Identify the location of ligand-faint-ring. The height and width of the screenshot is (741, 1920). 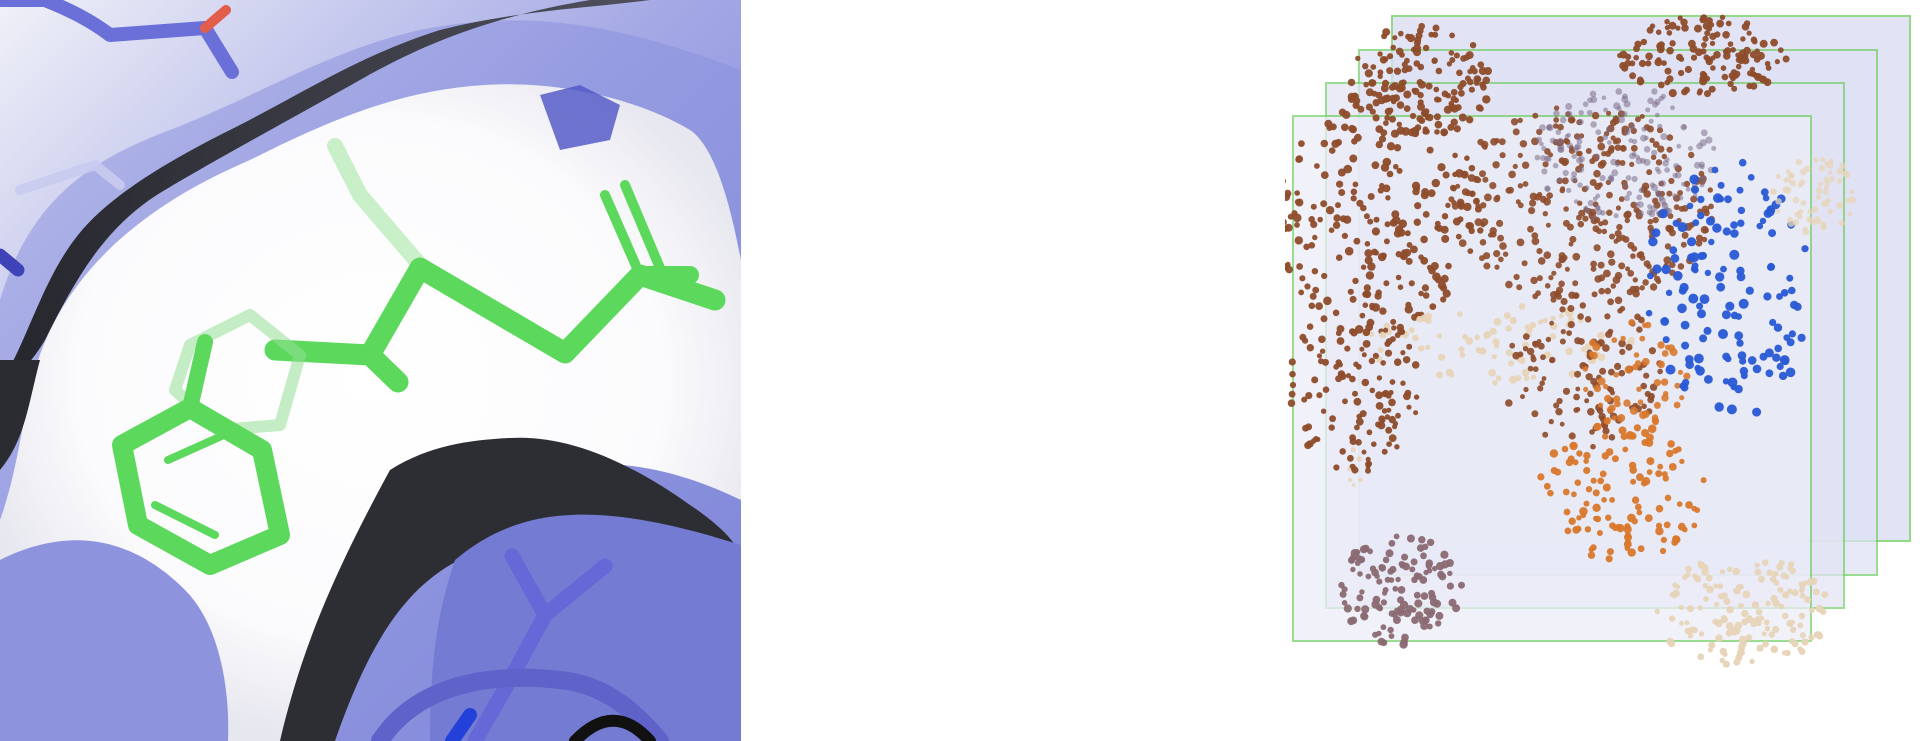
(237, 372).